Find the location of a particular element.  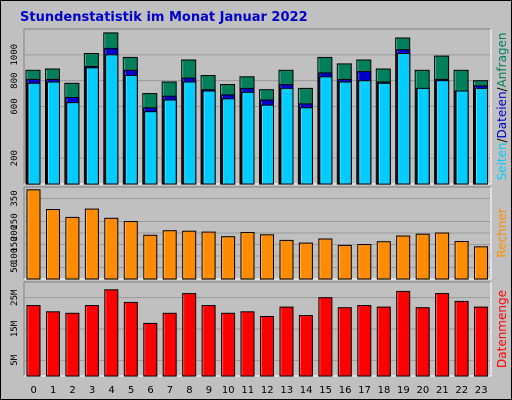

x-tick-label: 8 is located at coordinates (189, 390).